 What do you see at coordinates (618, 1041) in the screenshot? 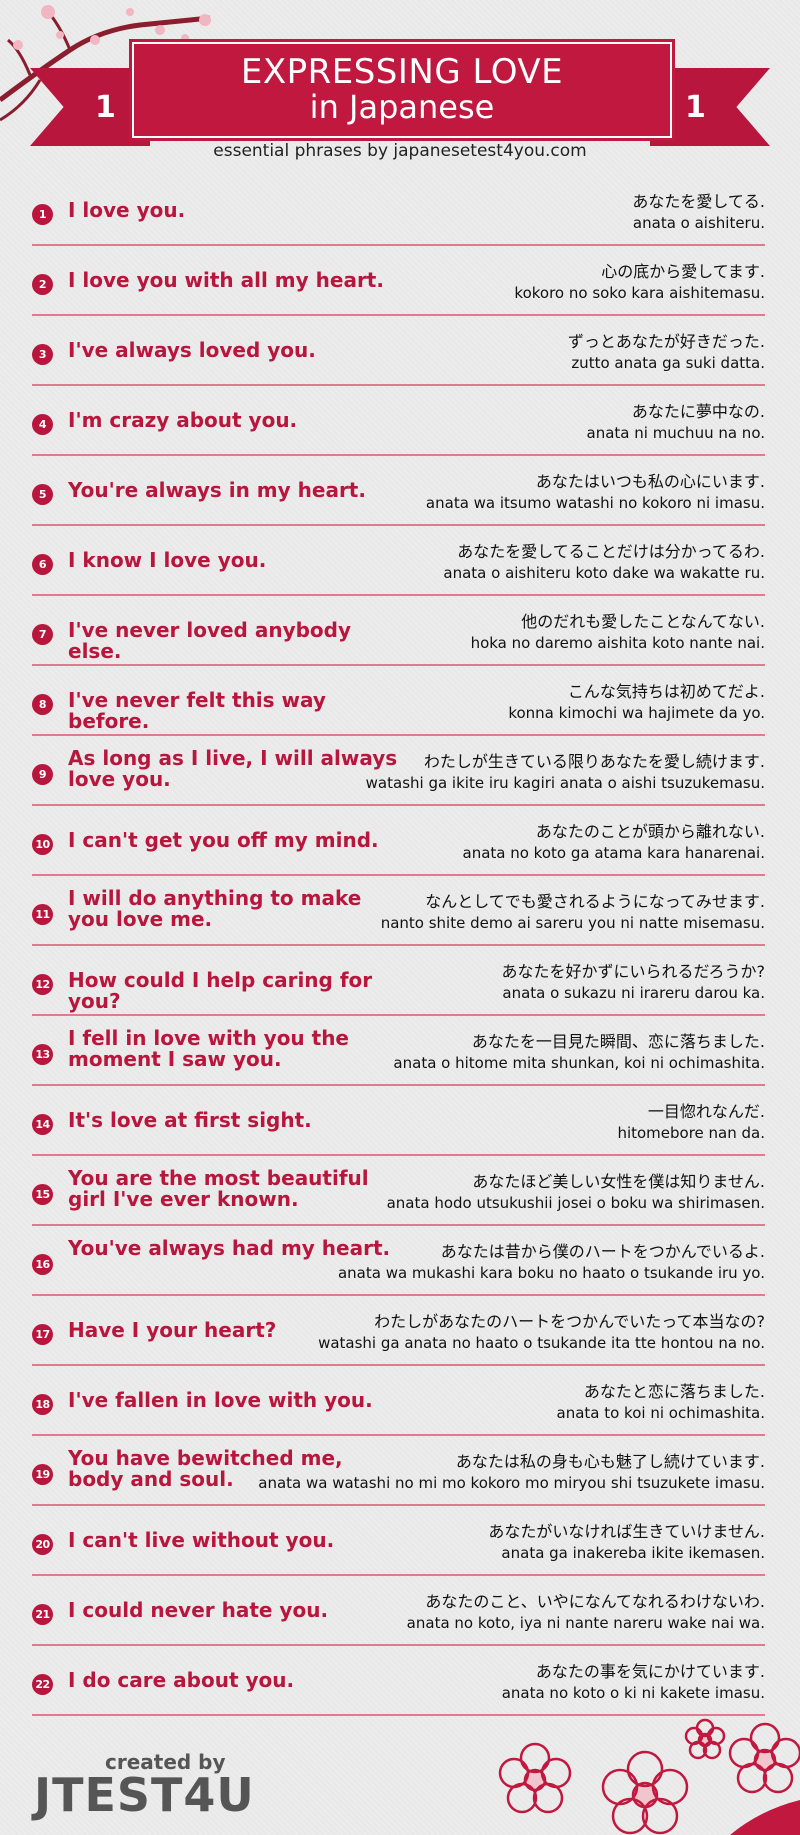
I see `phrase-japanese: あなたを一目見た瞬間、恋に落ちました.` at bounding box center [618, 1041].